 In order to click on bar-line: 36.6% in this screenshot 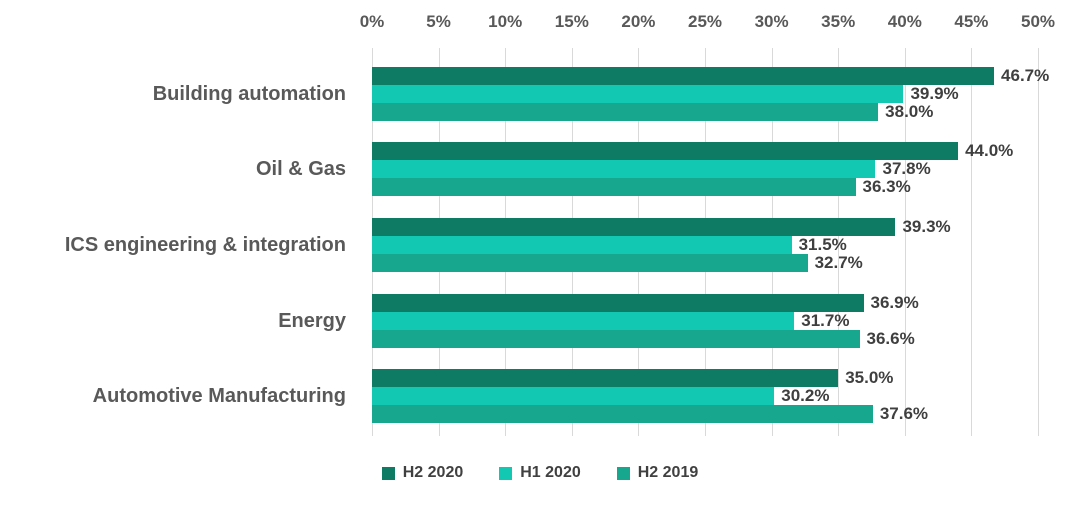, I will do `click(705, 338)`.